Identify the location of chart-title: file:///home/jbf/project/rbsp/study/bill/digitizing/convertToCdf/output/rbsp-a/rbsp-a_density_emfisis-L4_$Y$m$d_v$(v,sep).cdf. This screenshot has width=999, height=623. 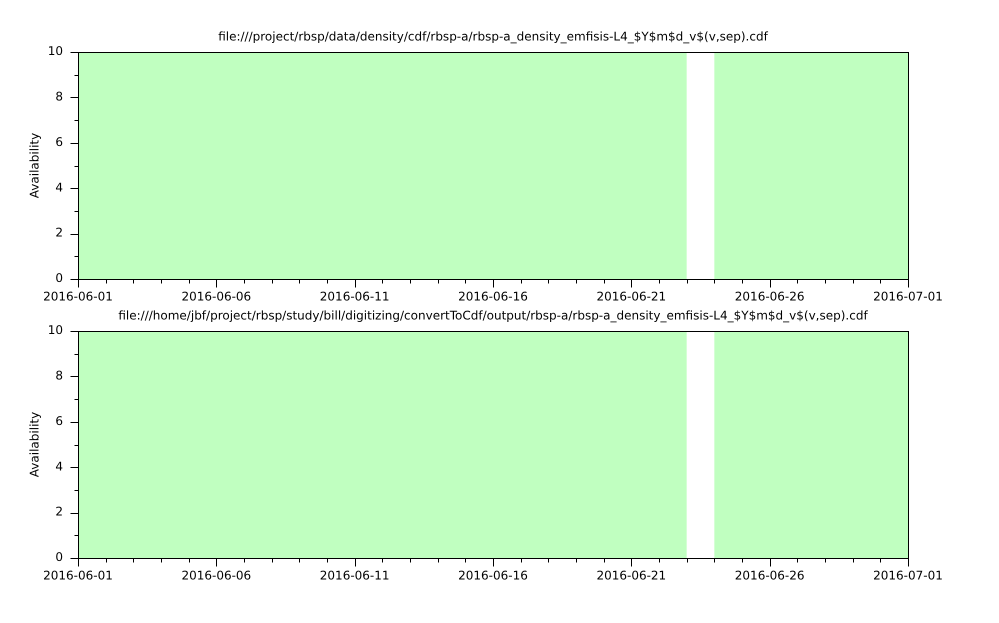
(493, 315).